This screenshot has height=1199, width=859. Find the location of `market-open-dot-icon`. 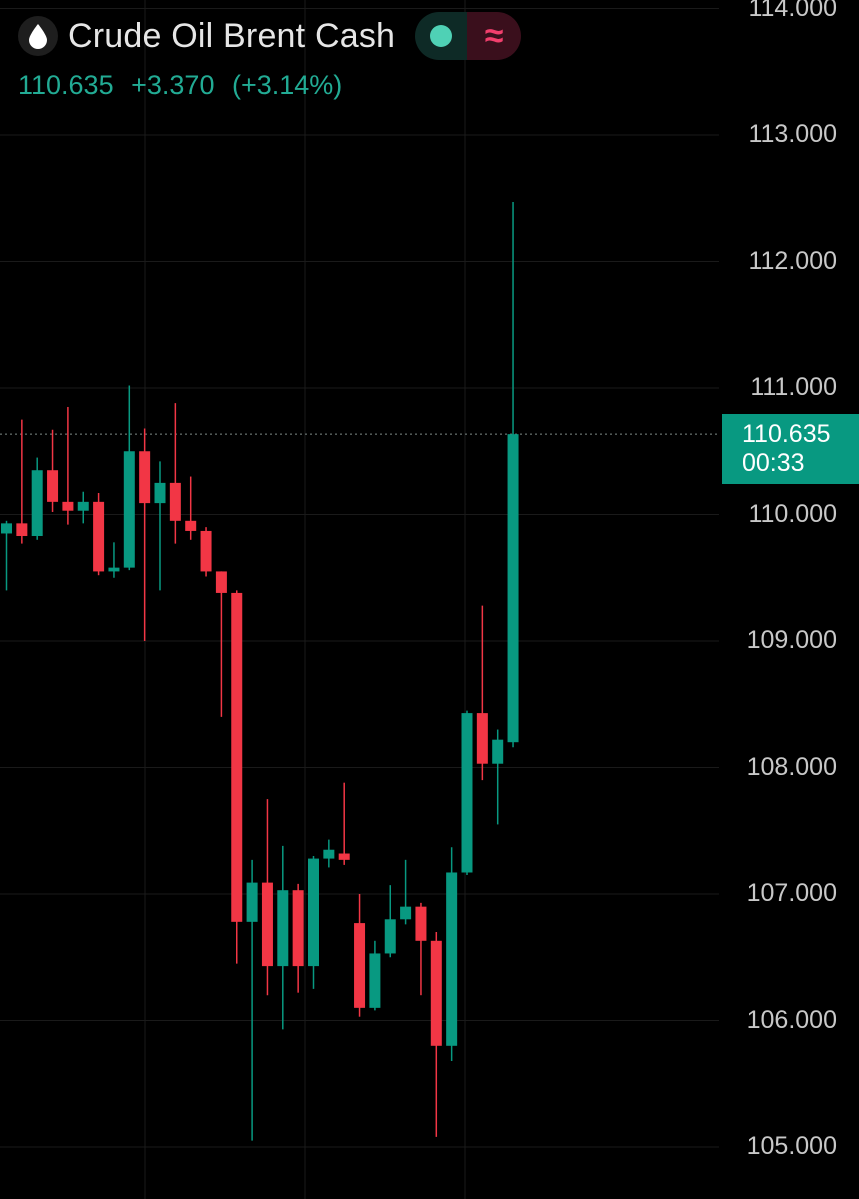

market-open-dot-icon is located at coordinates (441, 36).